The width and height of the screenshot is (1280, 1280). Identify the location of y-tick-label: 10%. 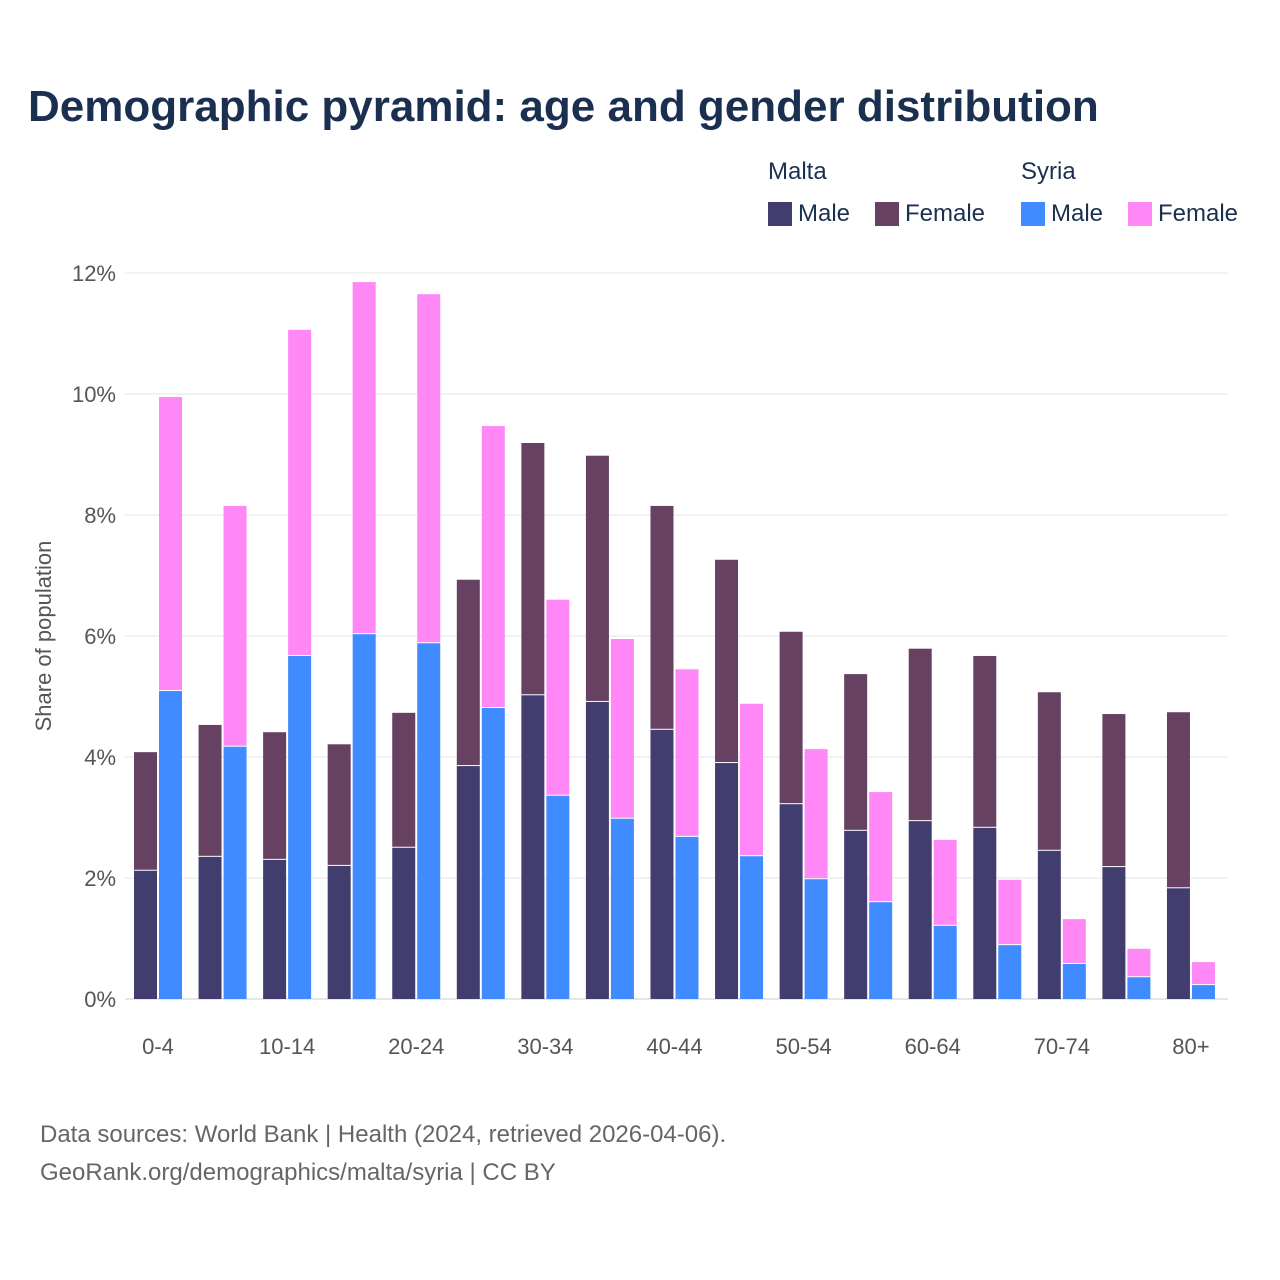
(94, 394).